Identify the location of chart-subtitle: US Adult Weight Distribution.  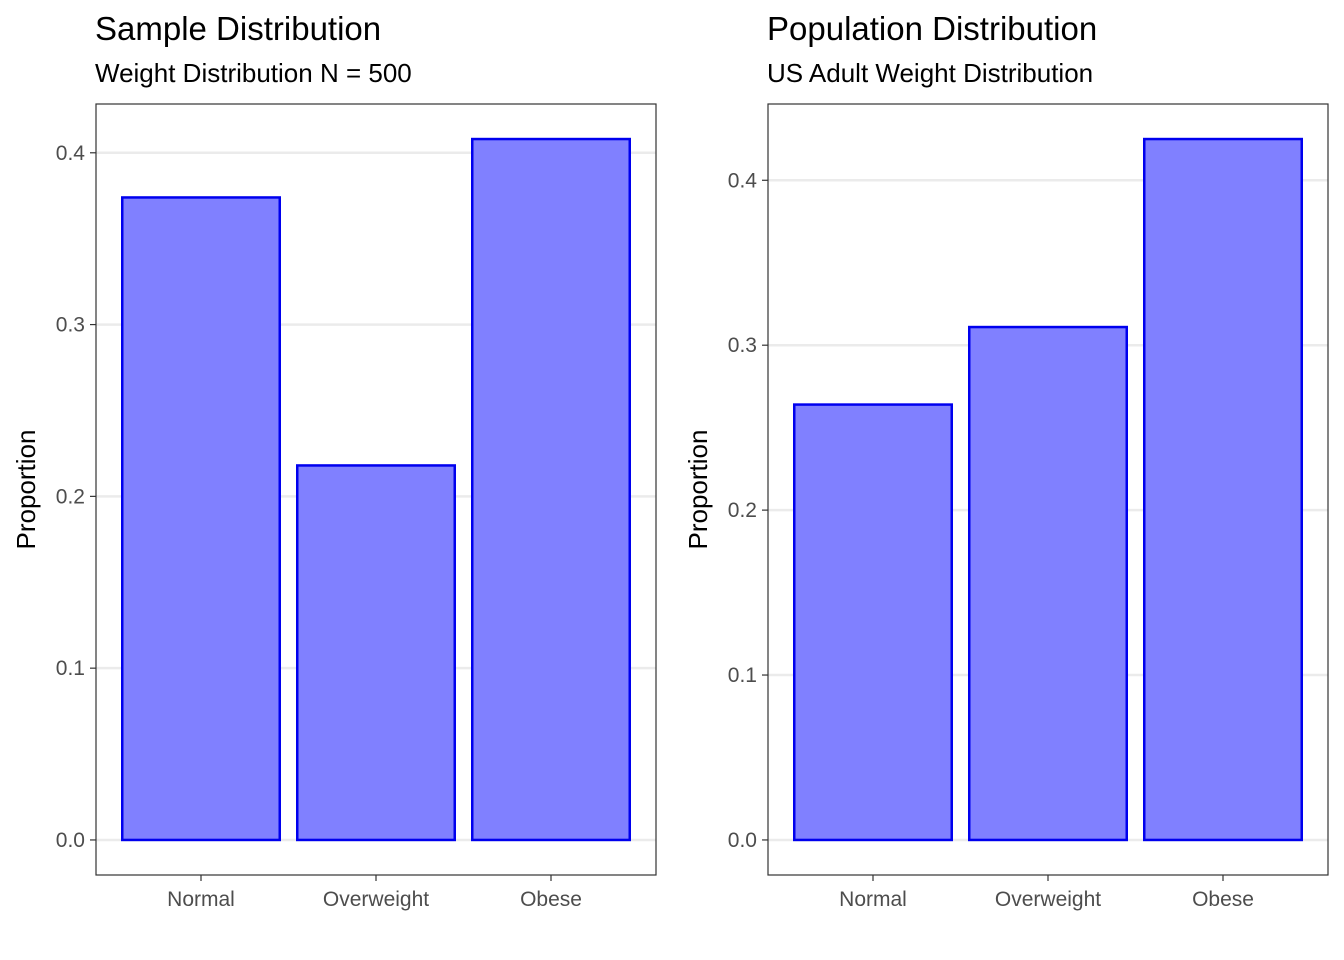
(930, 73).